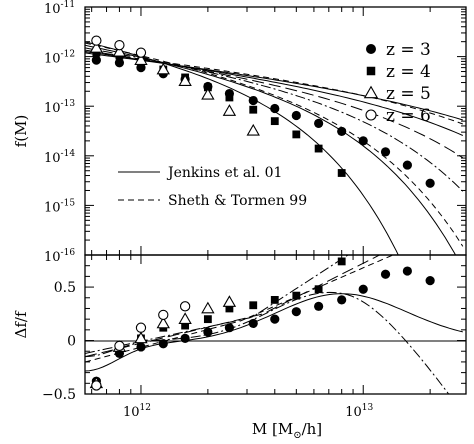 This screenshot has width=474, height=444. What do you see at coordinates (287, 430) in the screenshot?
I see `x-axis-label: M [M⊙/h]` at bounding box center [287, 430].